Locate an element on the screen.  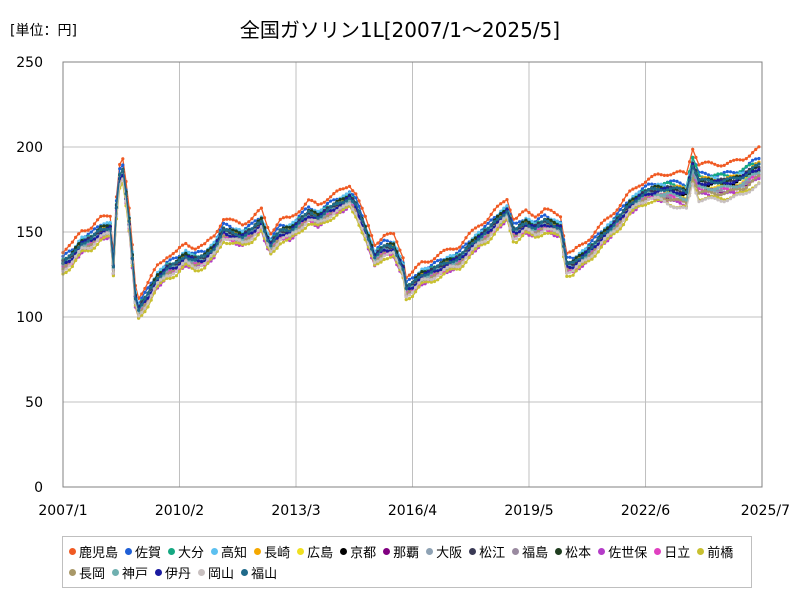
legend-item: 長岡 is located at coordinates (87, 572).